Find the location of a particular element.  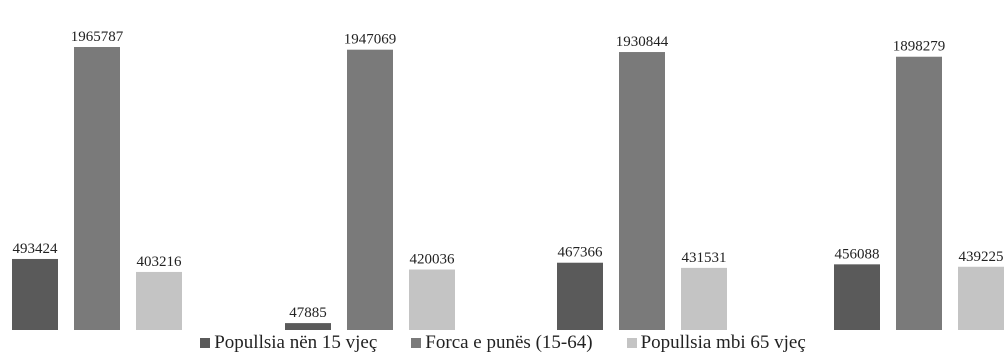

data-label-series-2-group-3: 439225 is located at coordinates (981, 257).